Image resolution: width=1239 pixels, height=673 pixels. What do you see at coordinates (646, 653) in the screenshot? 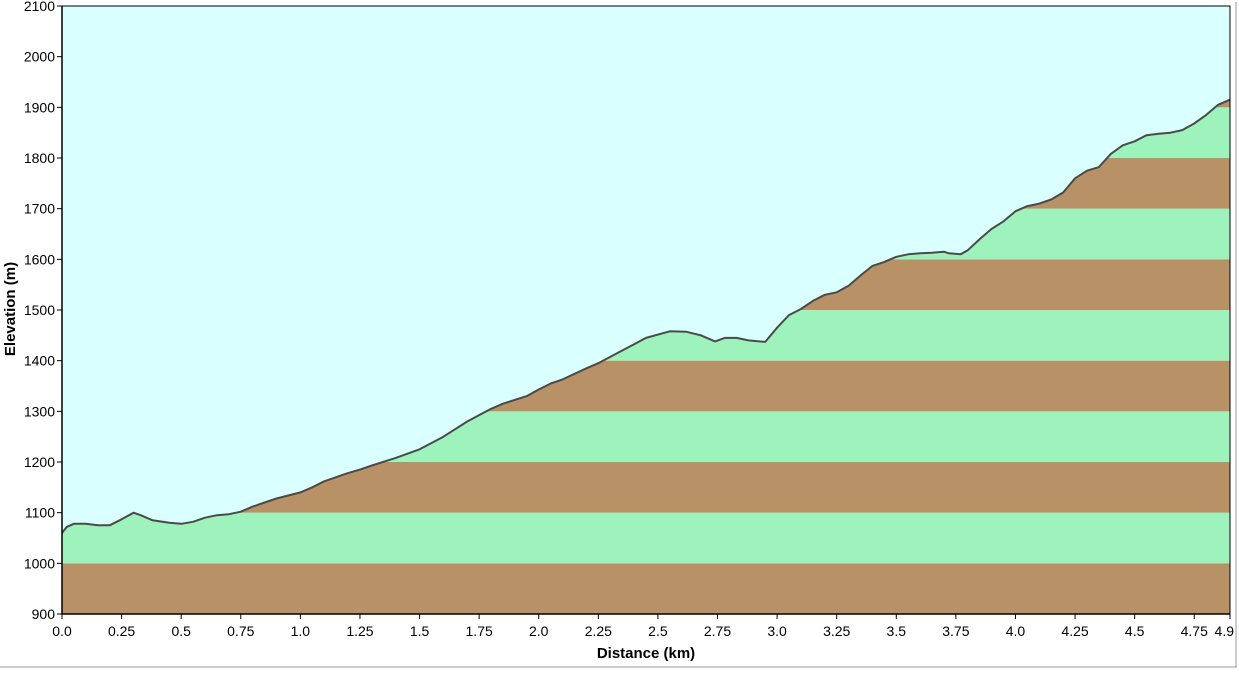
I see `x-axis-title: Distance (km)` at bounding box center [646, 653].